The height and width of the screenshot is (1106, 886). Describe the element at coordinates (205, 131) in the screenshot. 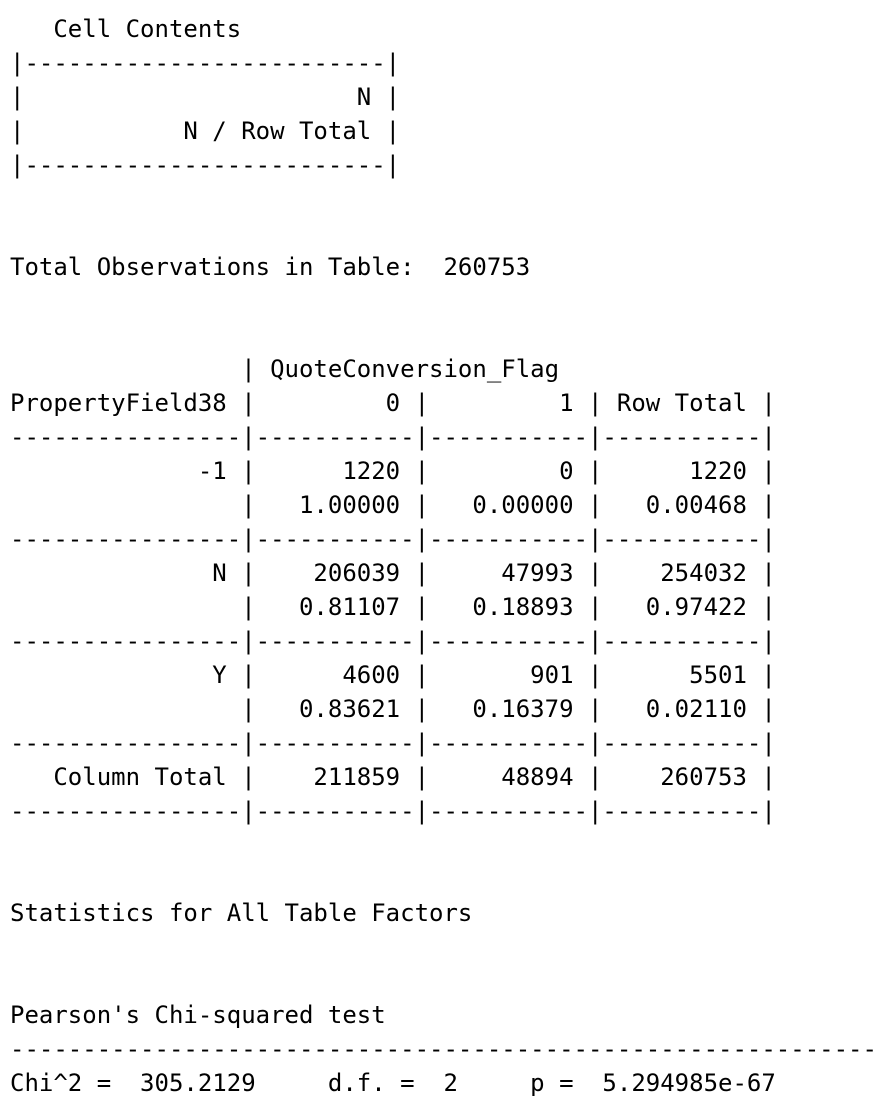

I see `cell-contents-row-total: | N / Row Total |` at that location.